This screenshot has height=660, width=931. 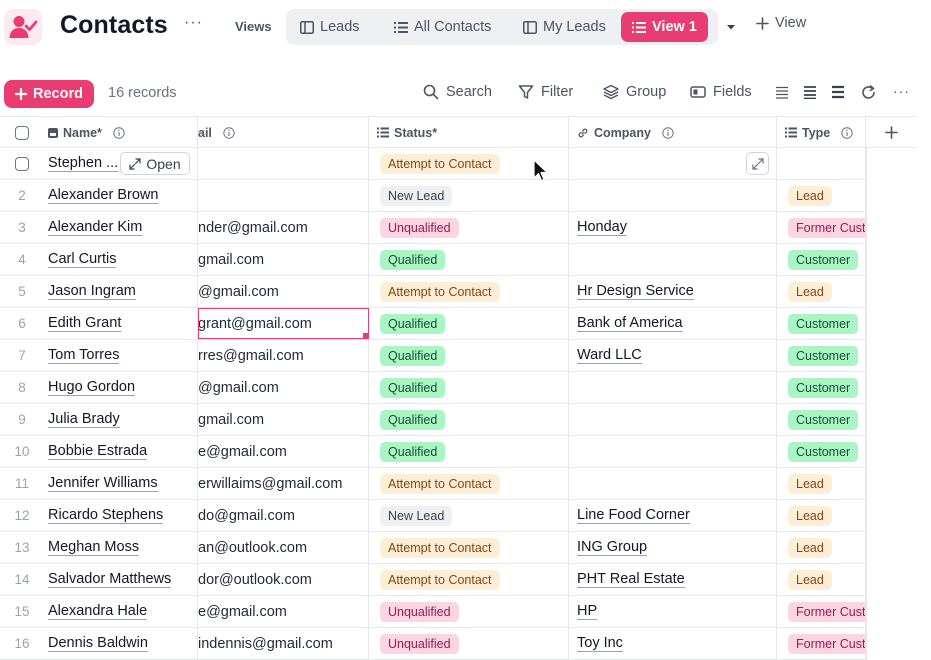 What do you see at coordinates (587, 611) in the screenshot?
I see `company-link: HP` at bounding box center [587, 611].